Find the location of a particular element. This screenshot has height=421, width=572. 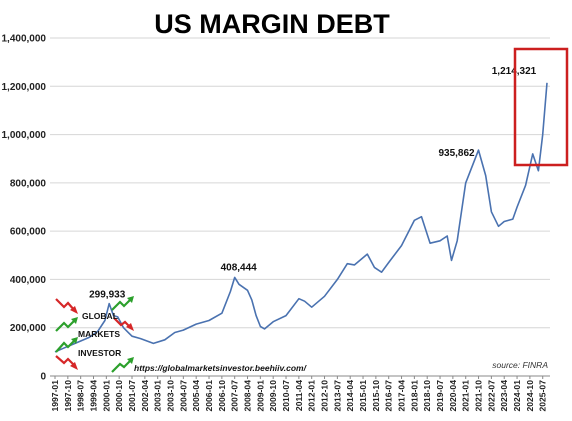

logo-text-markets: MARKETS is located at coordinates (99, 334).